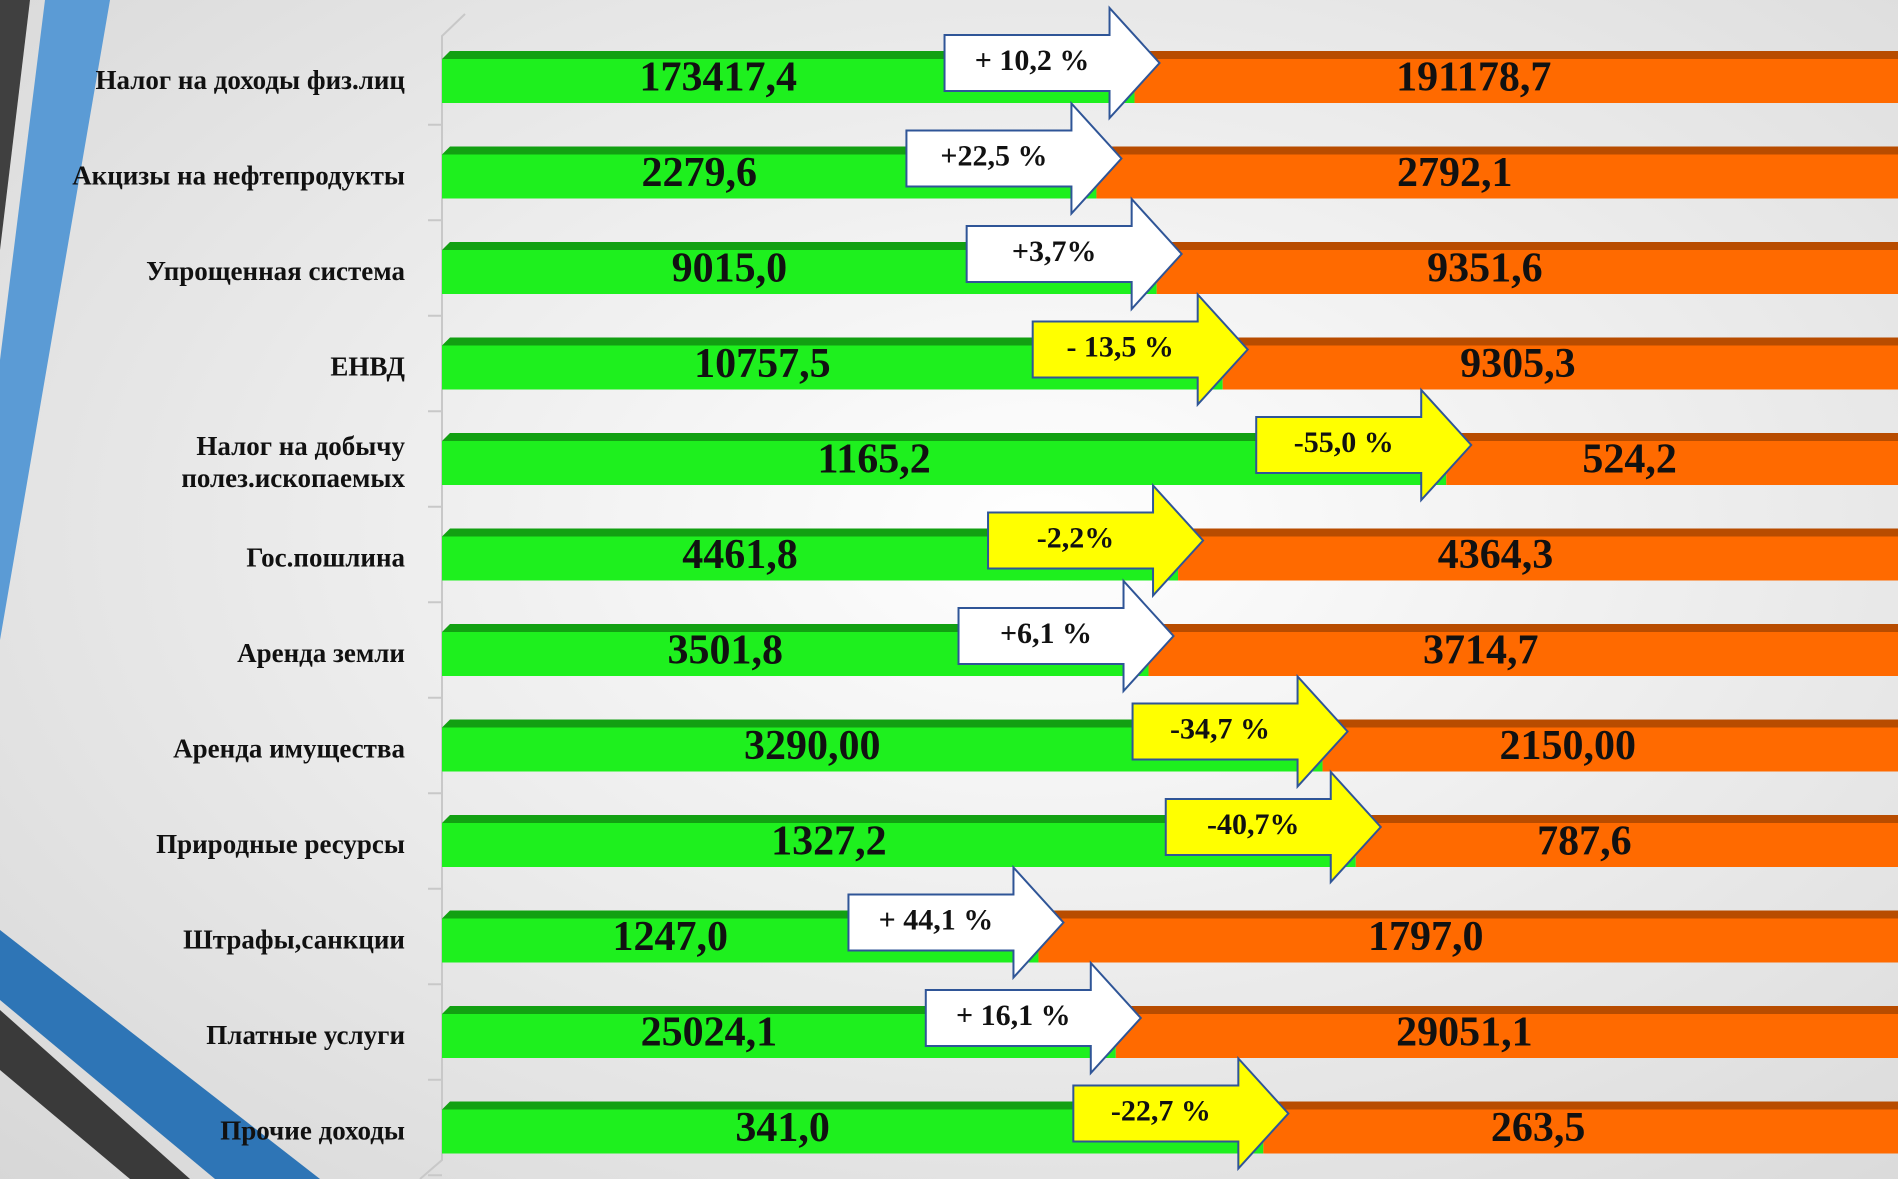 Image resolution: width=1898 pixels, height=1179 pixels. What do you see at coordinates (1518, 364) in the screenshot?
I see `value-label: 9305,3` at bounding box center [1518, 364].